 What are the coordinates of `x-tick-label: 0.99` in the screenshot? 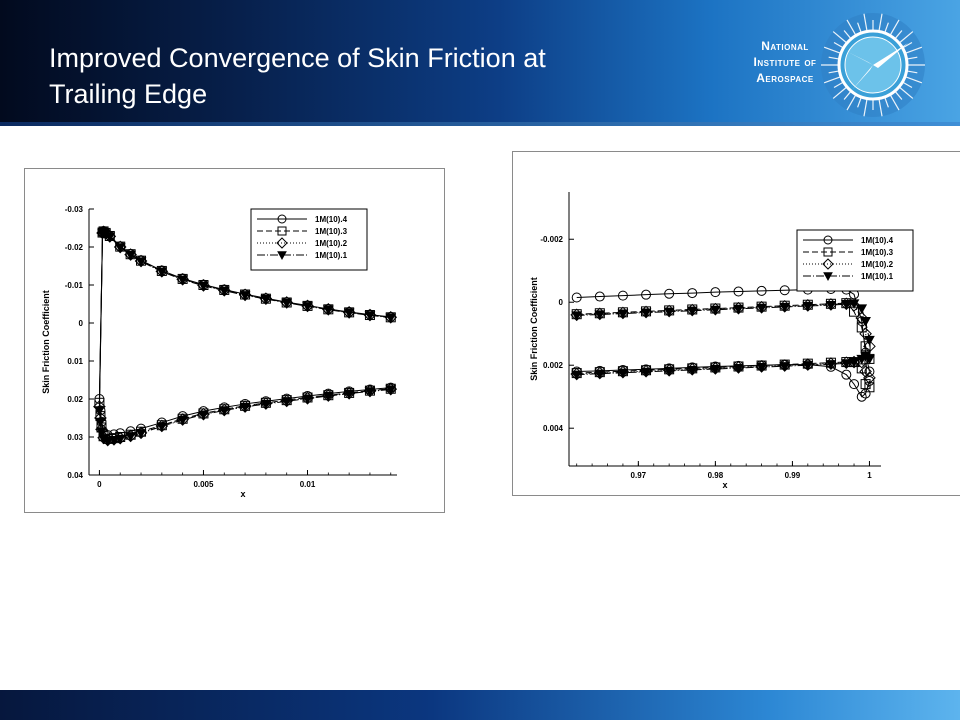 It's located at (793, 475).